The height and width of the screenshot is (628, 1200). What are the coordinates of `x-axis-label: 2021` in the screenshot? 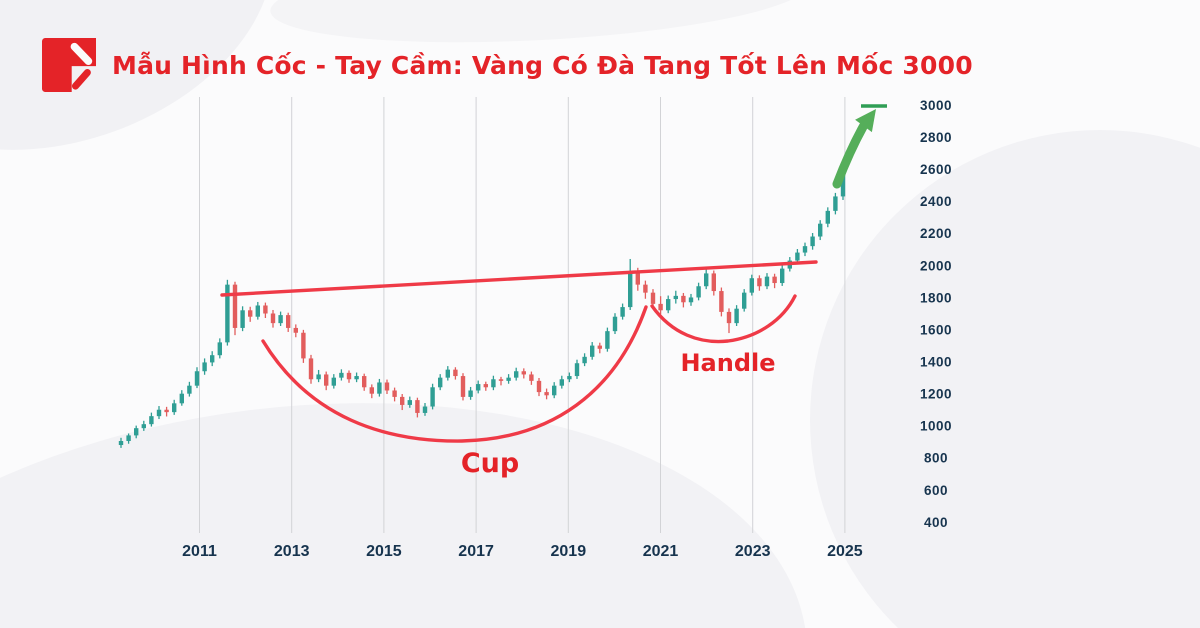 It's located at (661, 551).